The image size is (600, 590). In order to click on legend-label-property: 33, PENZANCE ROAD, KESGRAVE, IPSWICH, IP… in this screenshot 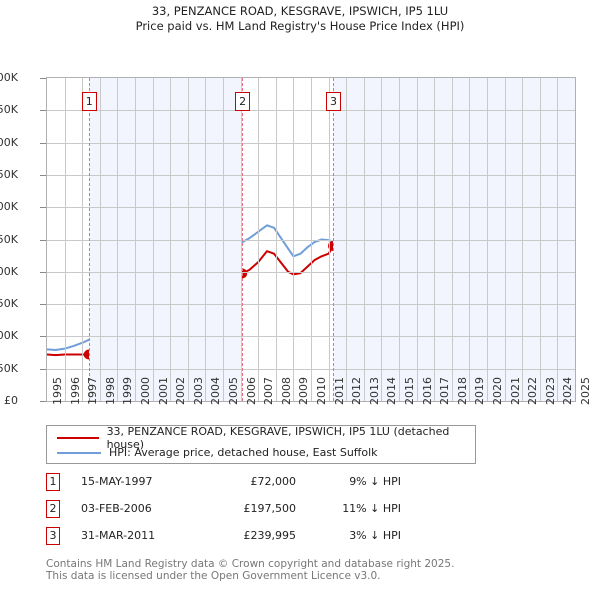, I will do `click(278, 437)`.